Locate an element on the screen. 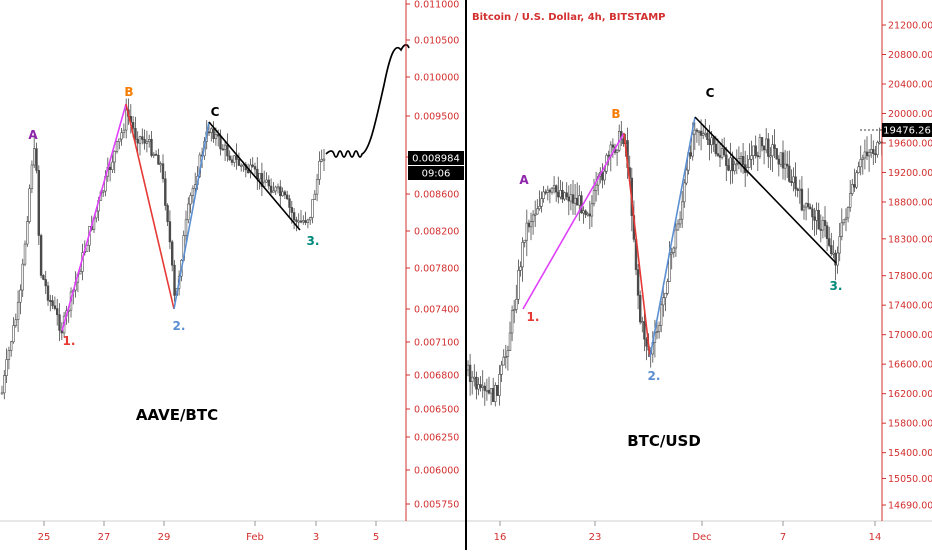  aave-countdown-tag is located at coordinates (436, 173).